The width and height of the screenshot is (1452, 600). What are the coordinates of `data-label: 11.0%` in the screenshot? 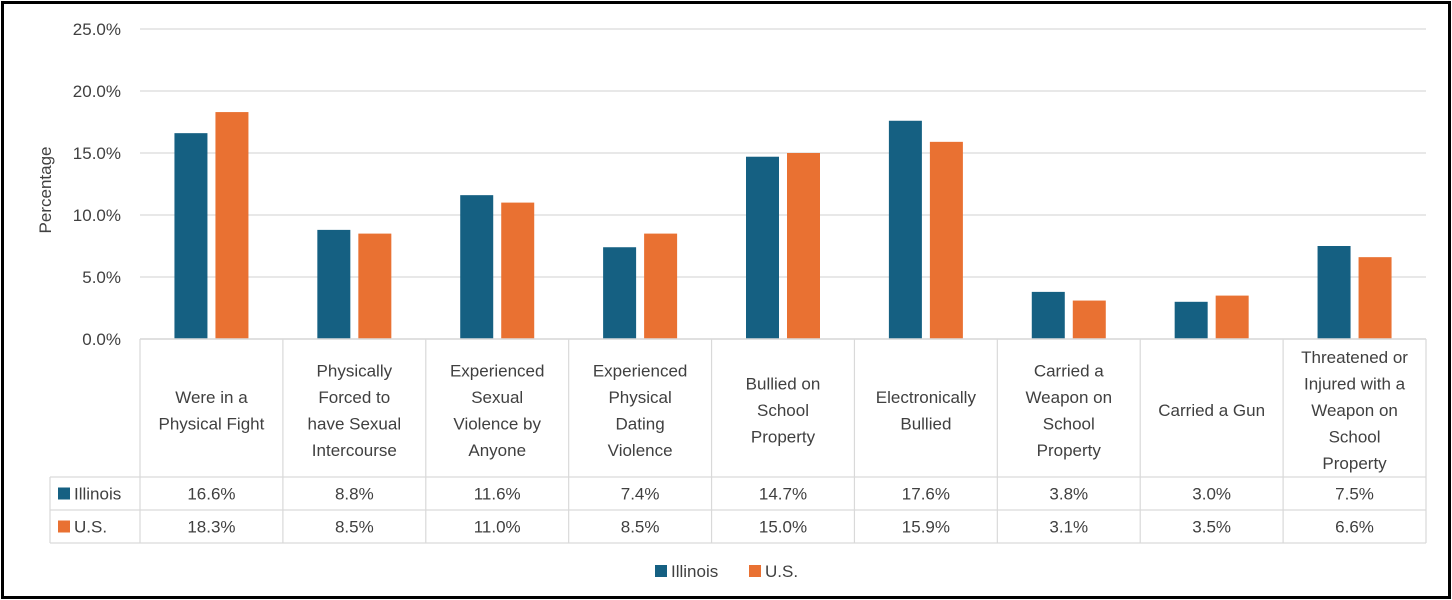 It's located at (497, 527).